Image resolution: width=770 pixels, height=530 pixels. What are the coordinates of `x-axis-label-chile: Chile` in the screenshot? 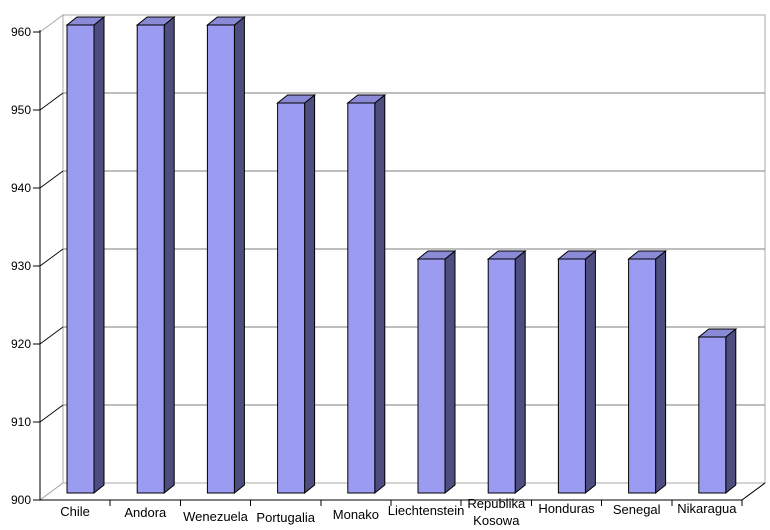 It's located at (75, 511).